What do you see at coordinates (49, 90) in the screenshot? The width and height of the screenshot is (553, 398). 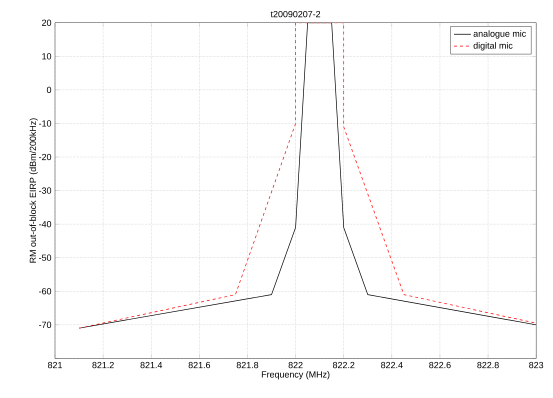 I see `y-tick-label: 0` at bounding box center [49, 90].